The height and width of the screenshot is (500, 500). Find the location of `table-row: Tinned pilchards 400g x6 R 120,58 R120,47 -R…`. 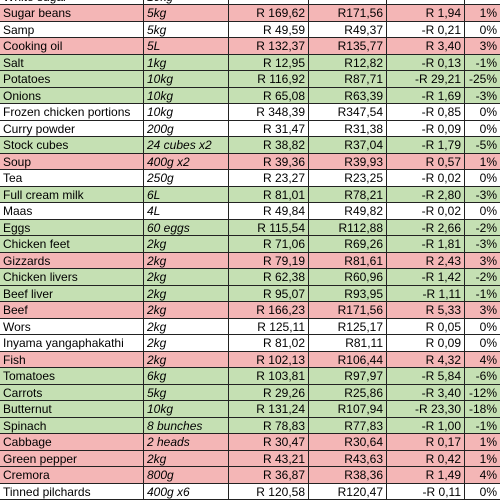

table-row: Tinned pilchards 400g x6 R 120,58 R120,47 -R… is located at coordinates (250, 491).